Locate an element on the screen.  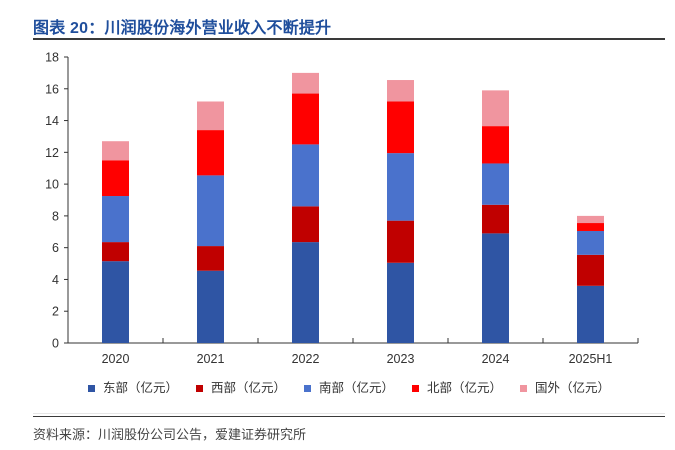
legend-item: 东部（亿元） is located at coordinates (133, 387).